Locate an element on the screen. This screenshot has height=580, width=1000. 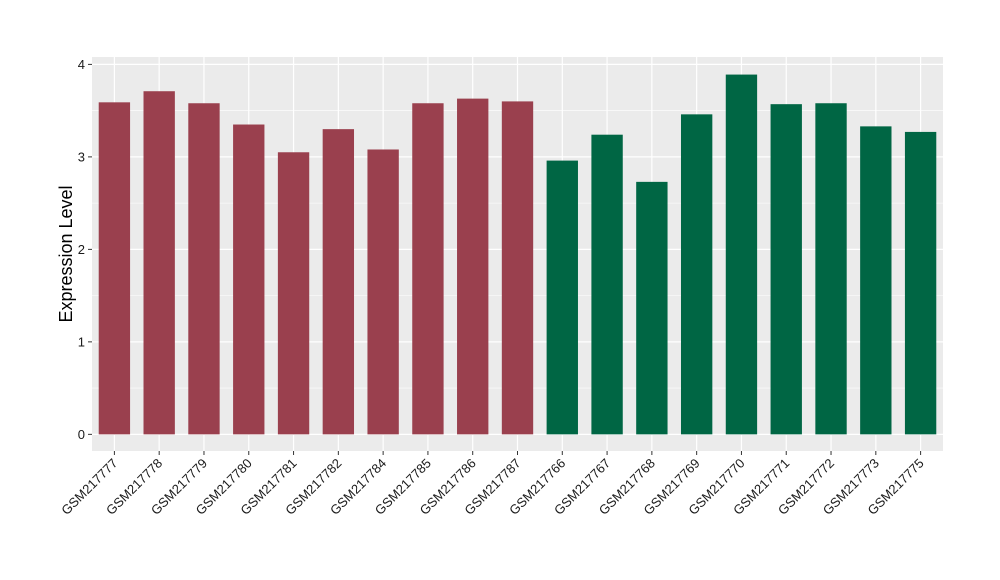
bar-GSM217772 is located at coordinates (831, 269).